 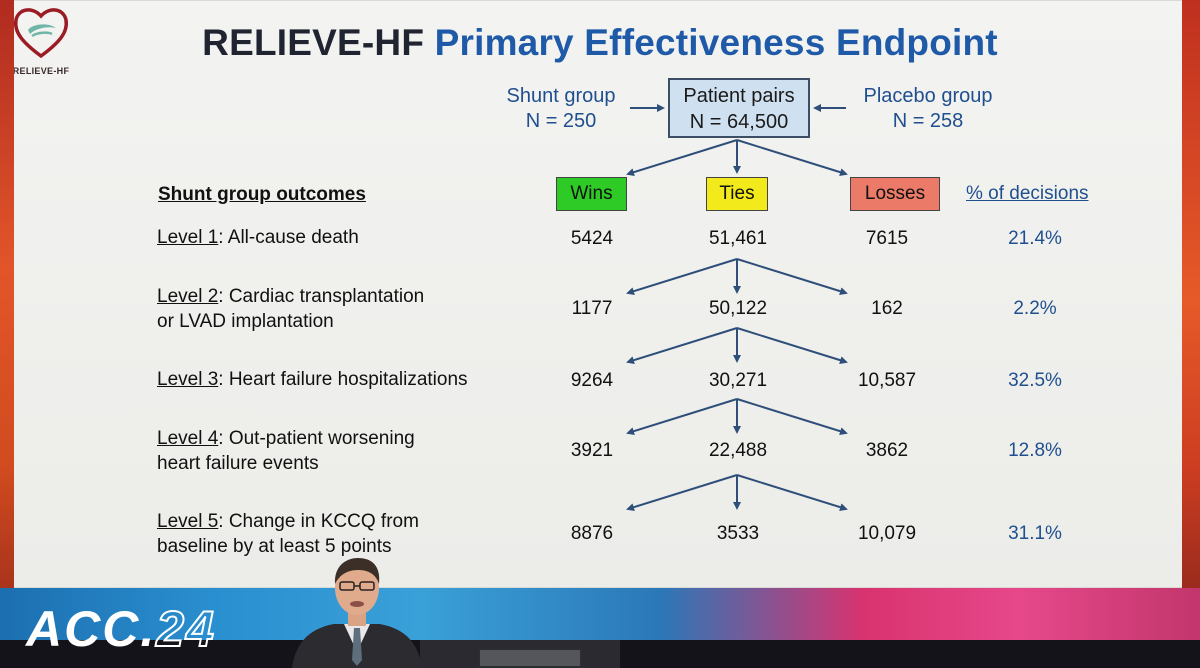 What do you see at coordinates (316, 438) in the screenshot?
I see `level-4-desc: : Out-patient worsening` at bounding box center [316, 438].